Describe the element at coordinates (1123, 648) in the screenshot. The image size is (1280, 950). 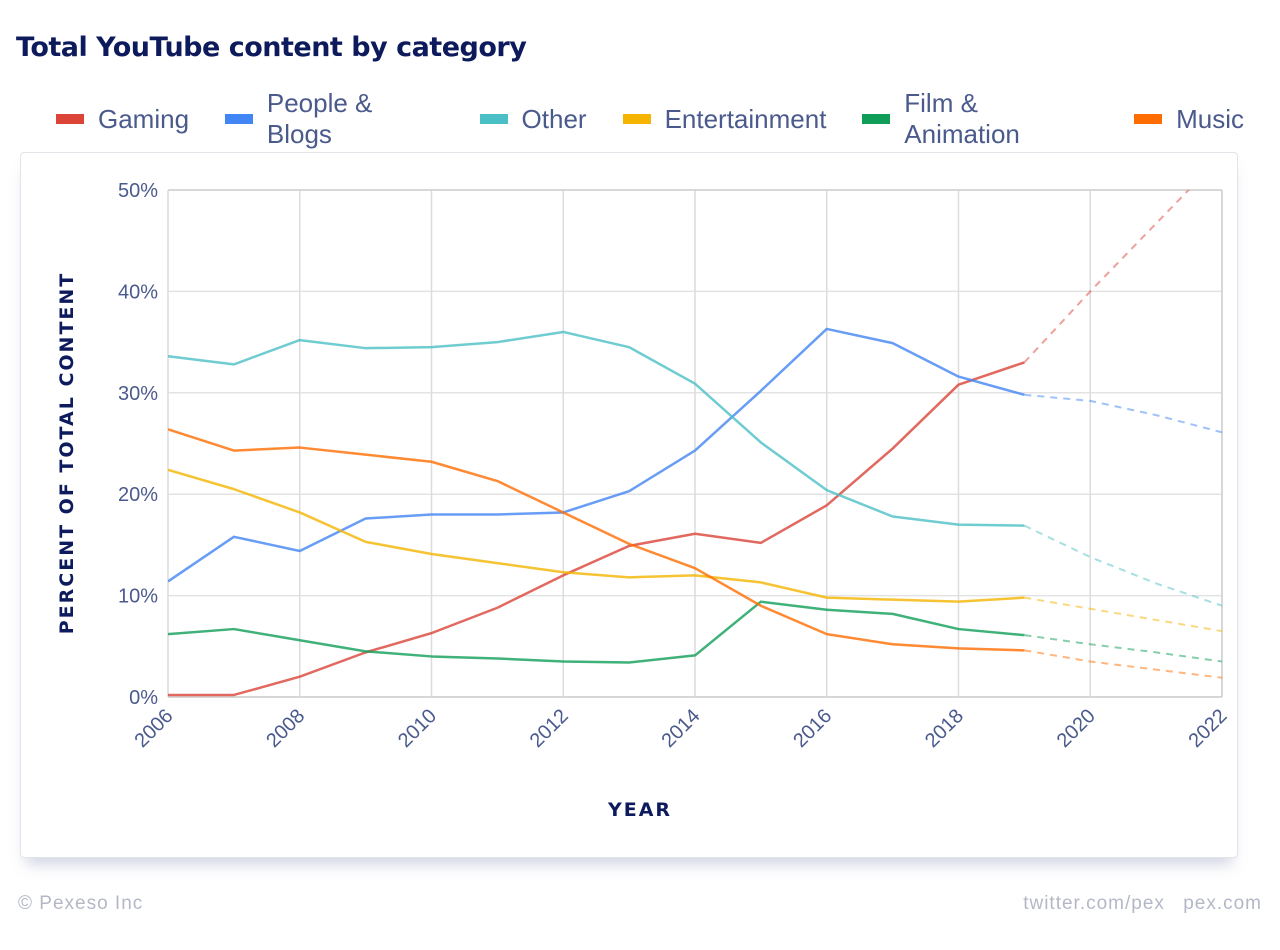
I see `series-projection-film-animation` at that location.